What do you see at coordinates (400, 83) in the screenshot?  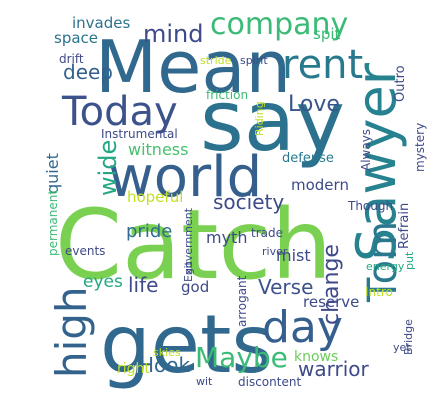 I see `word-outro: Outro` at bounding box center [400, 83].